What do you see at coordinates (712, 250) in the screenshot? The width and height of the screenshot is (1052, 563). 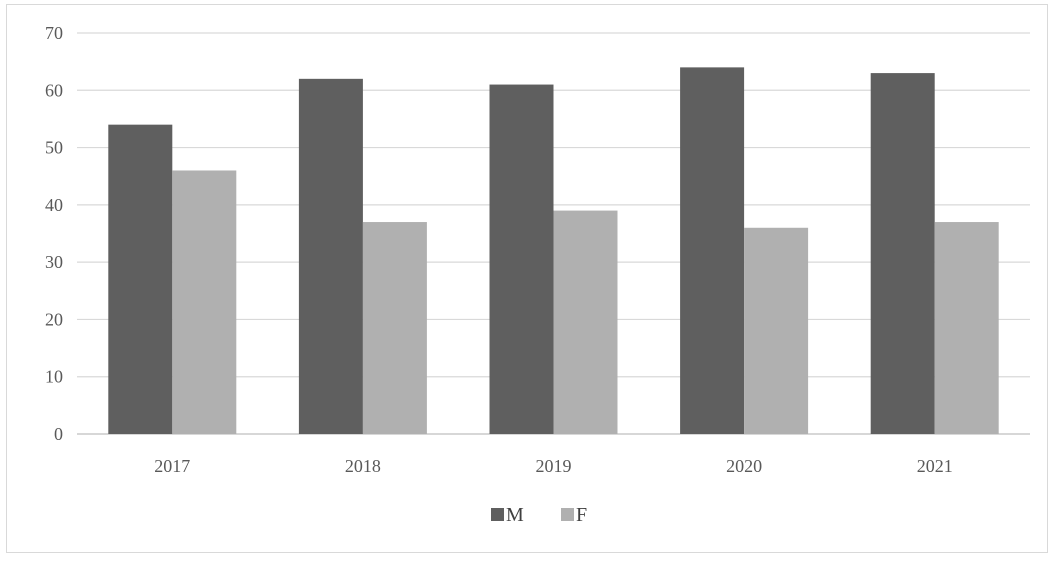 I see `bar-m-2020` at bounding box center [712, 250].